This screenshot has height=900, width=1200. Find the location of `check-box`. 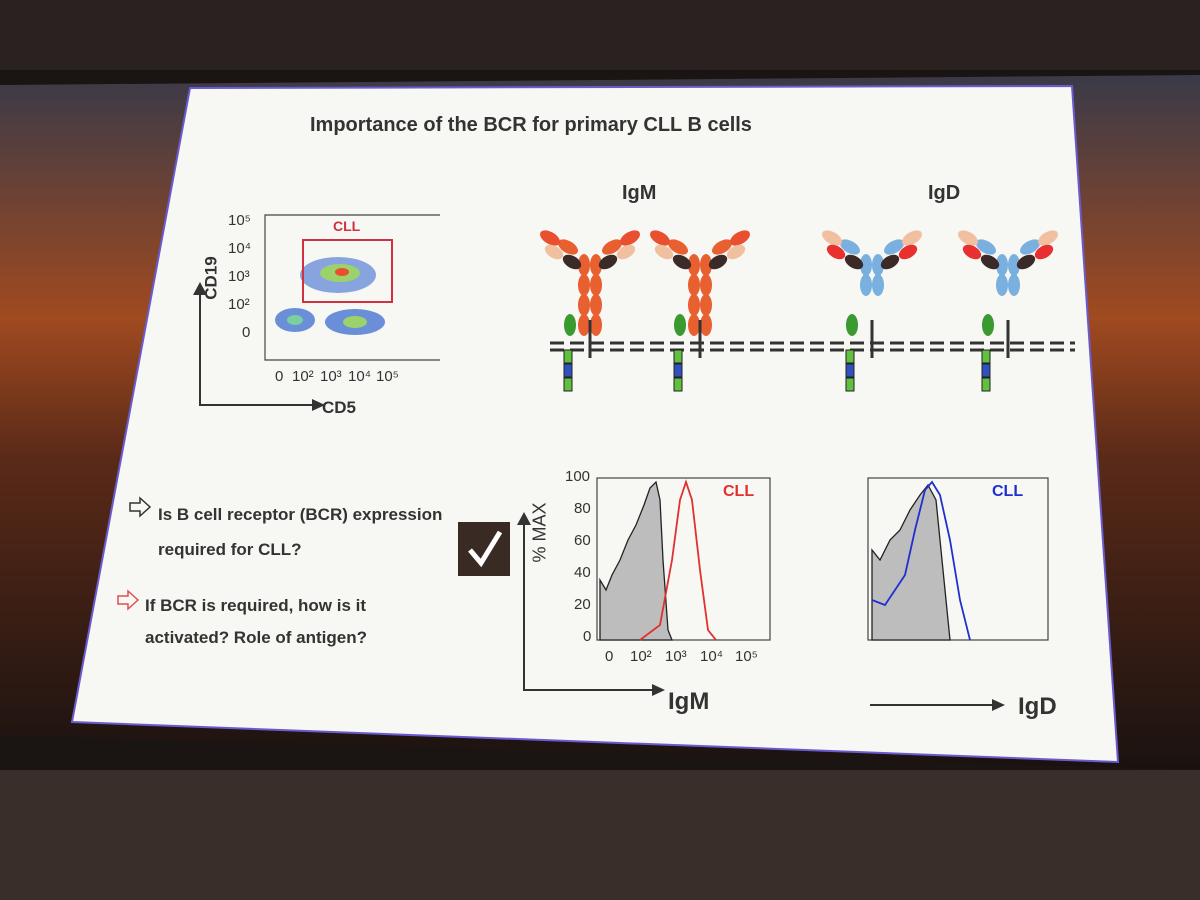

check-box is located at coordinates (484, 549).